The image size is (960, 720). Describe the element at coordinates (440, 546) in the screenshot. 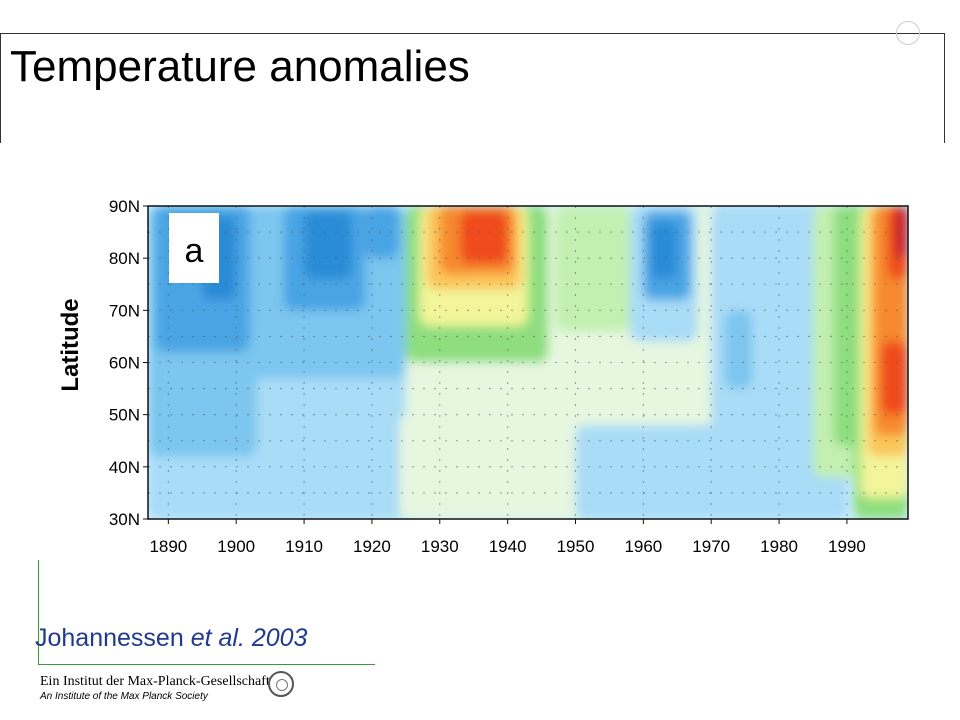

I see `x-tick-label: 1930` at that location.